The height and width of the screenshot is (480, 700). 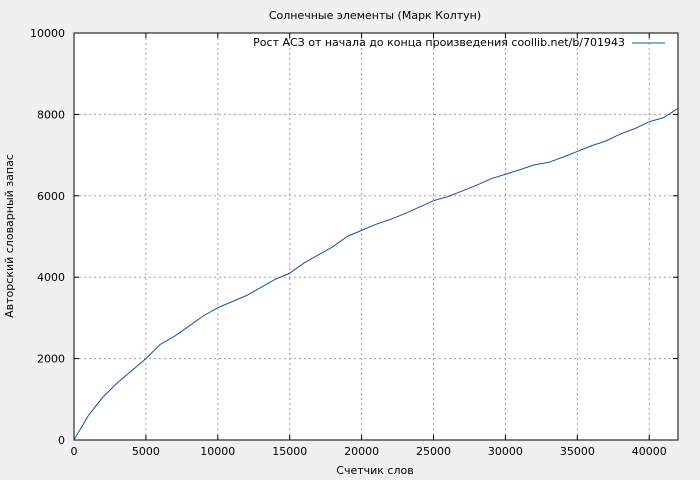 I want to click on y-tick-label: 8000, so click(x=51, y=114).